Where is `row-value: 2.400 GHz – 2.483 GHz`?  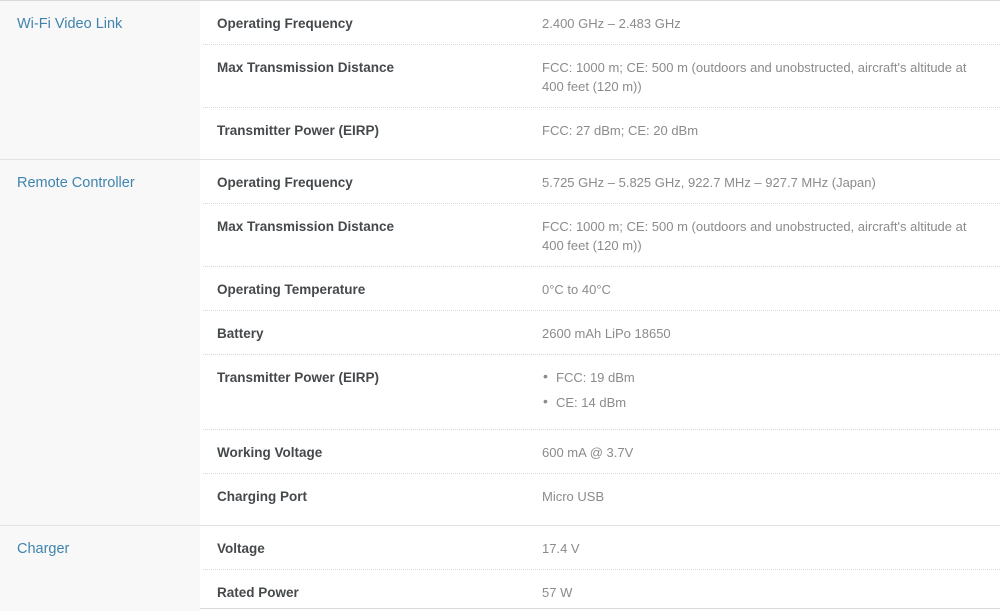 row-value: 2.400 GHz – 2.483 GHz is located at coordinates (611, 23).